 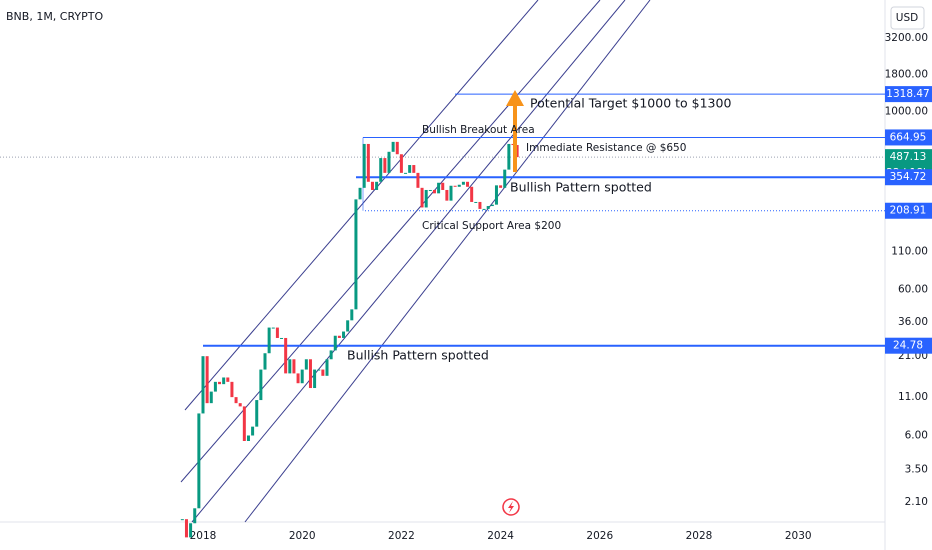 What do you see at coordinates (908, 211) in the screenshot?
I see `price-tag-label: 208.91` at bounding box center [908, 211].